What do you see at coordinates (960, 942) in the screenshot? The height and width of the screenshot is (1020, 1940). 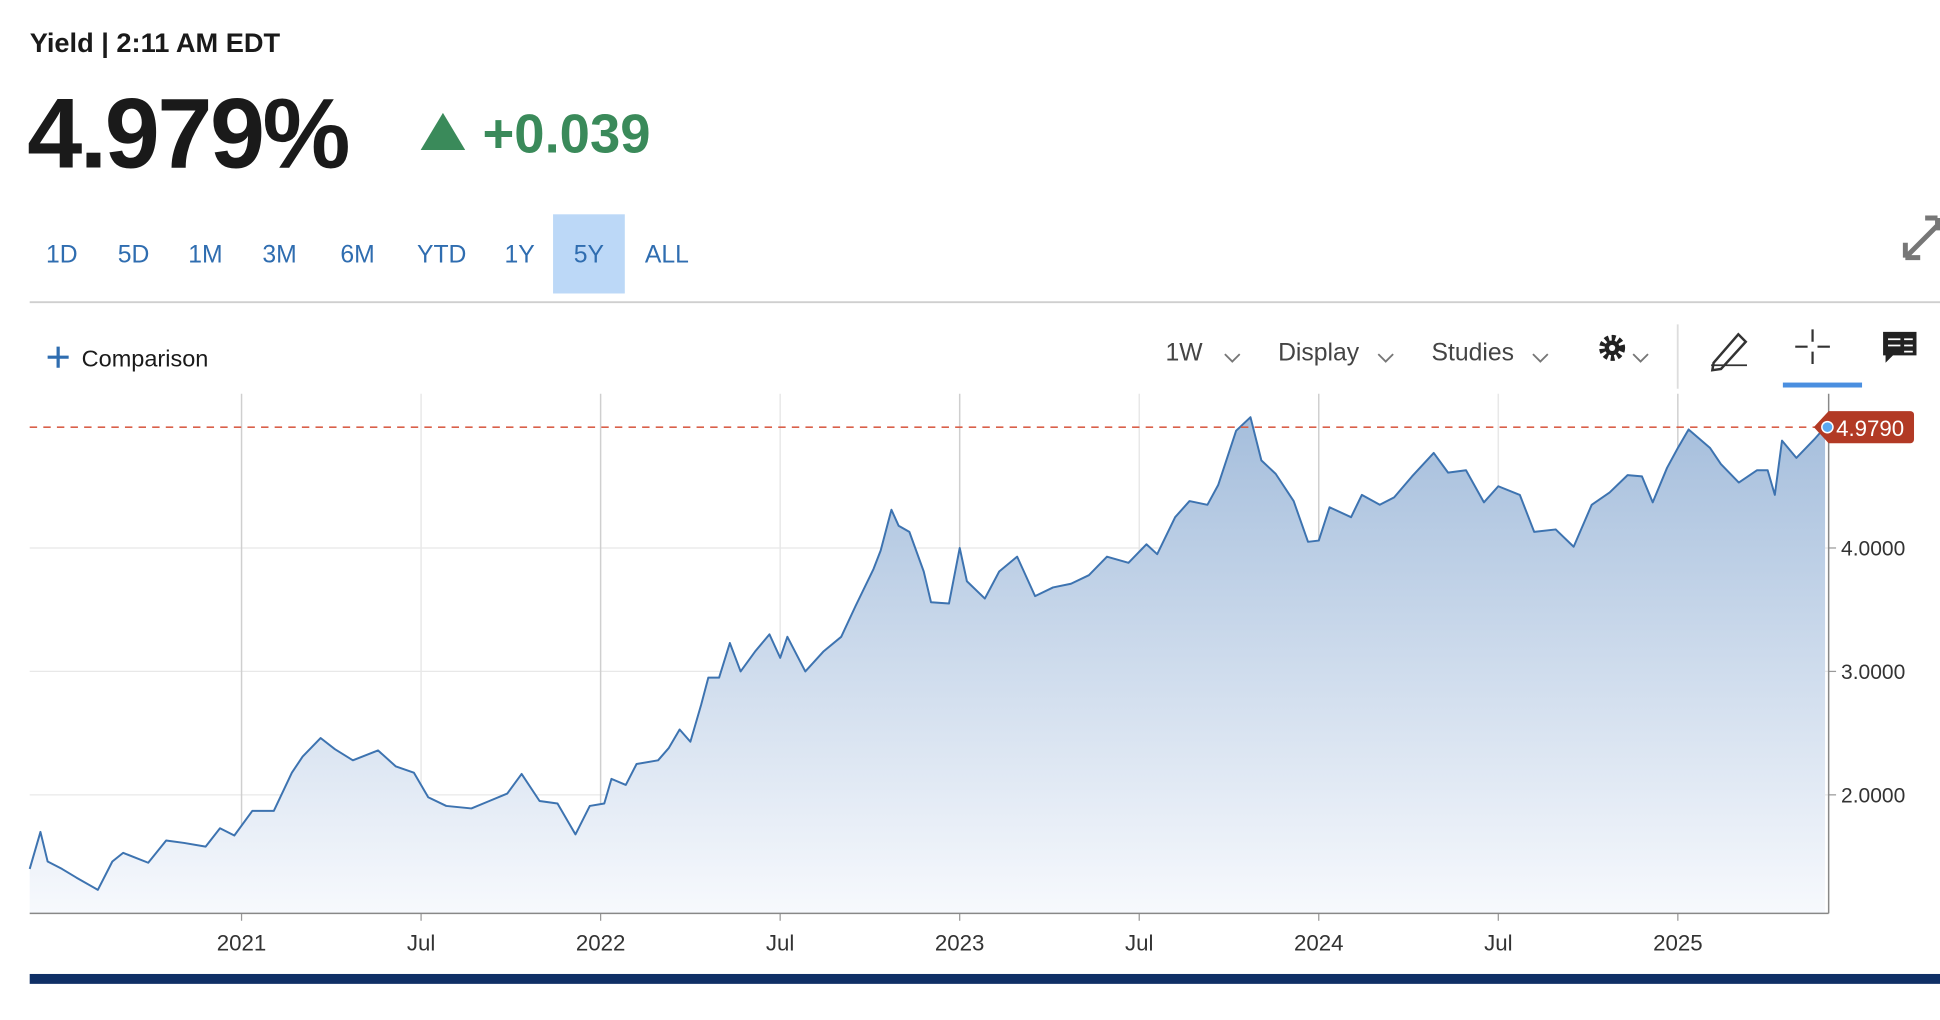 I see `x-tick-label: 2023` at bounding box center [960, 942].